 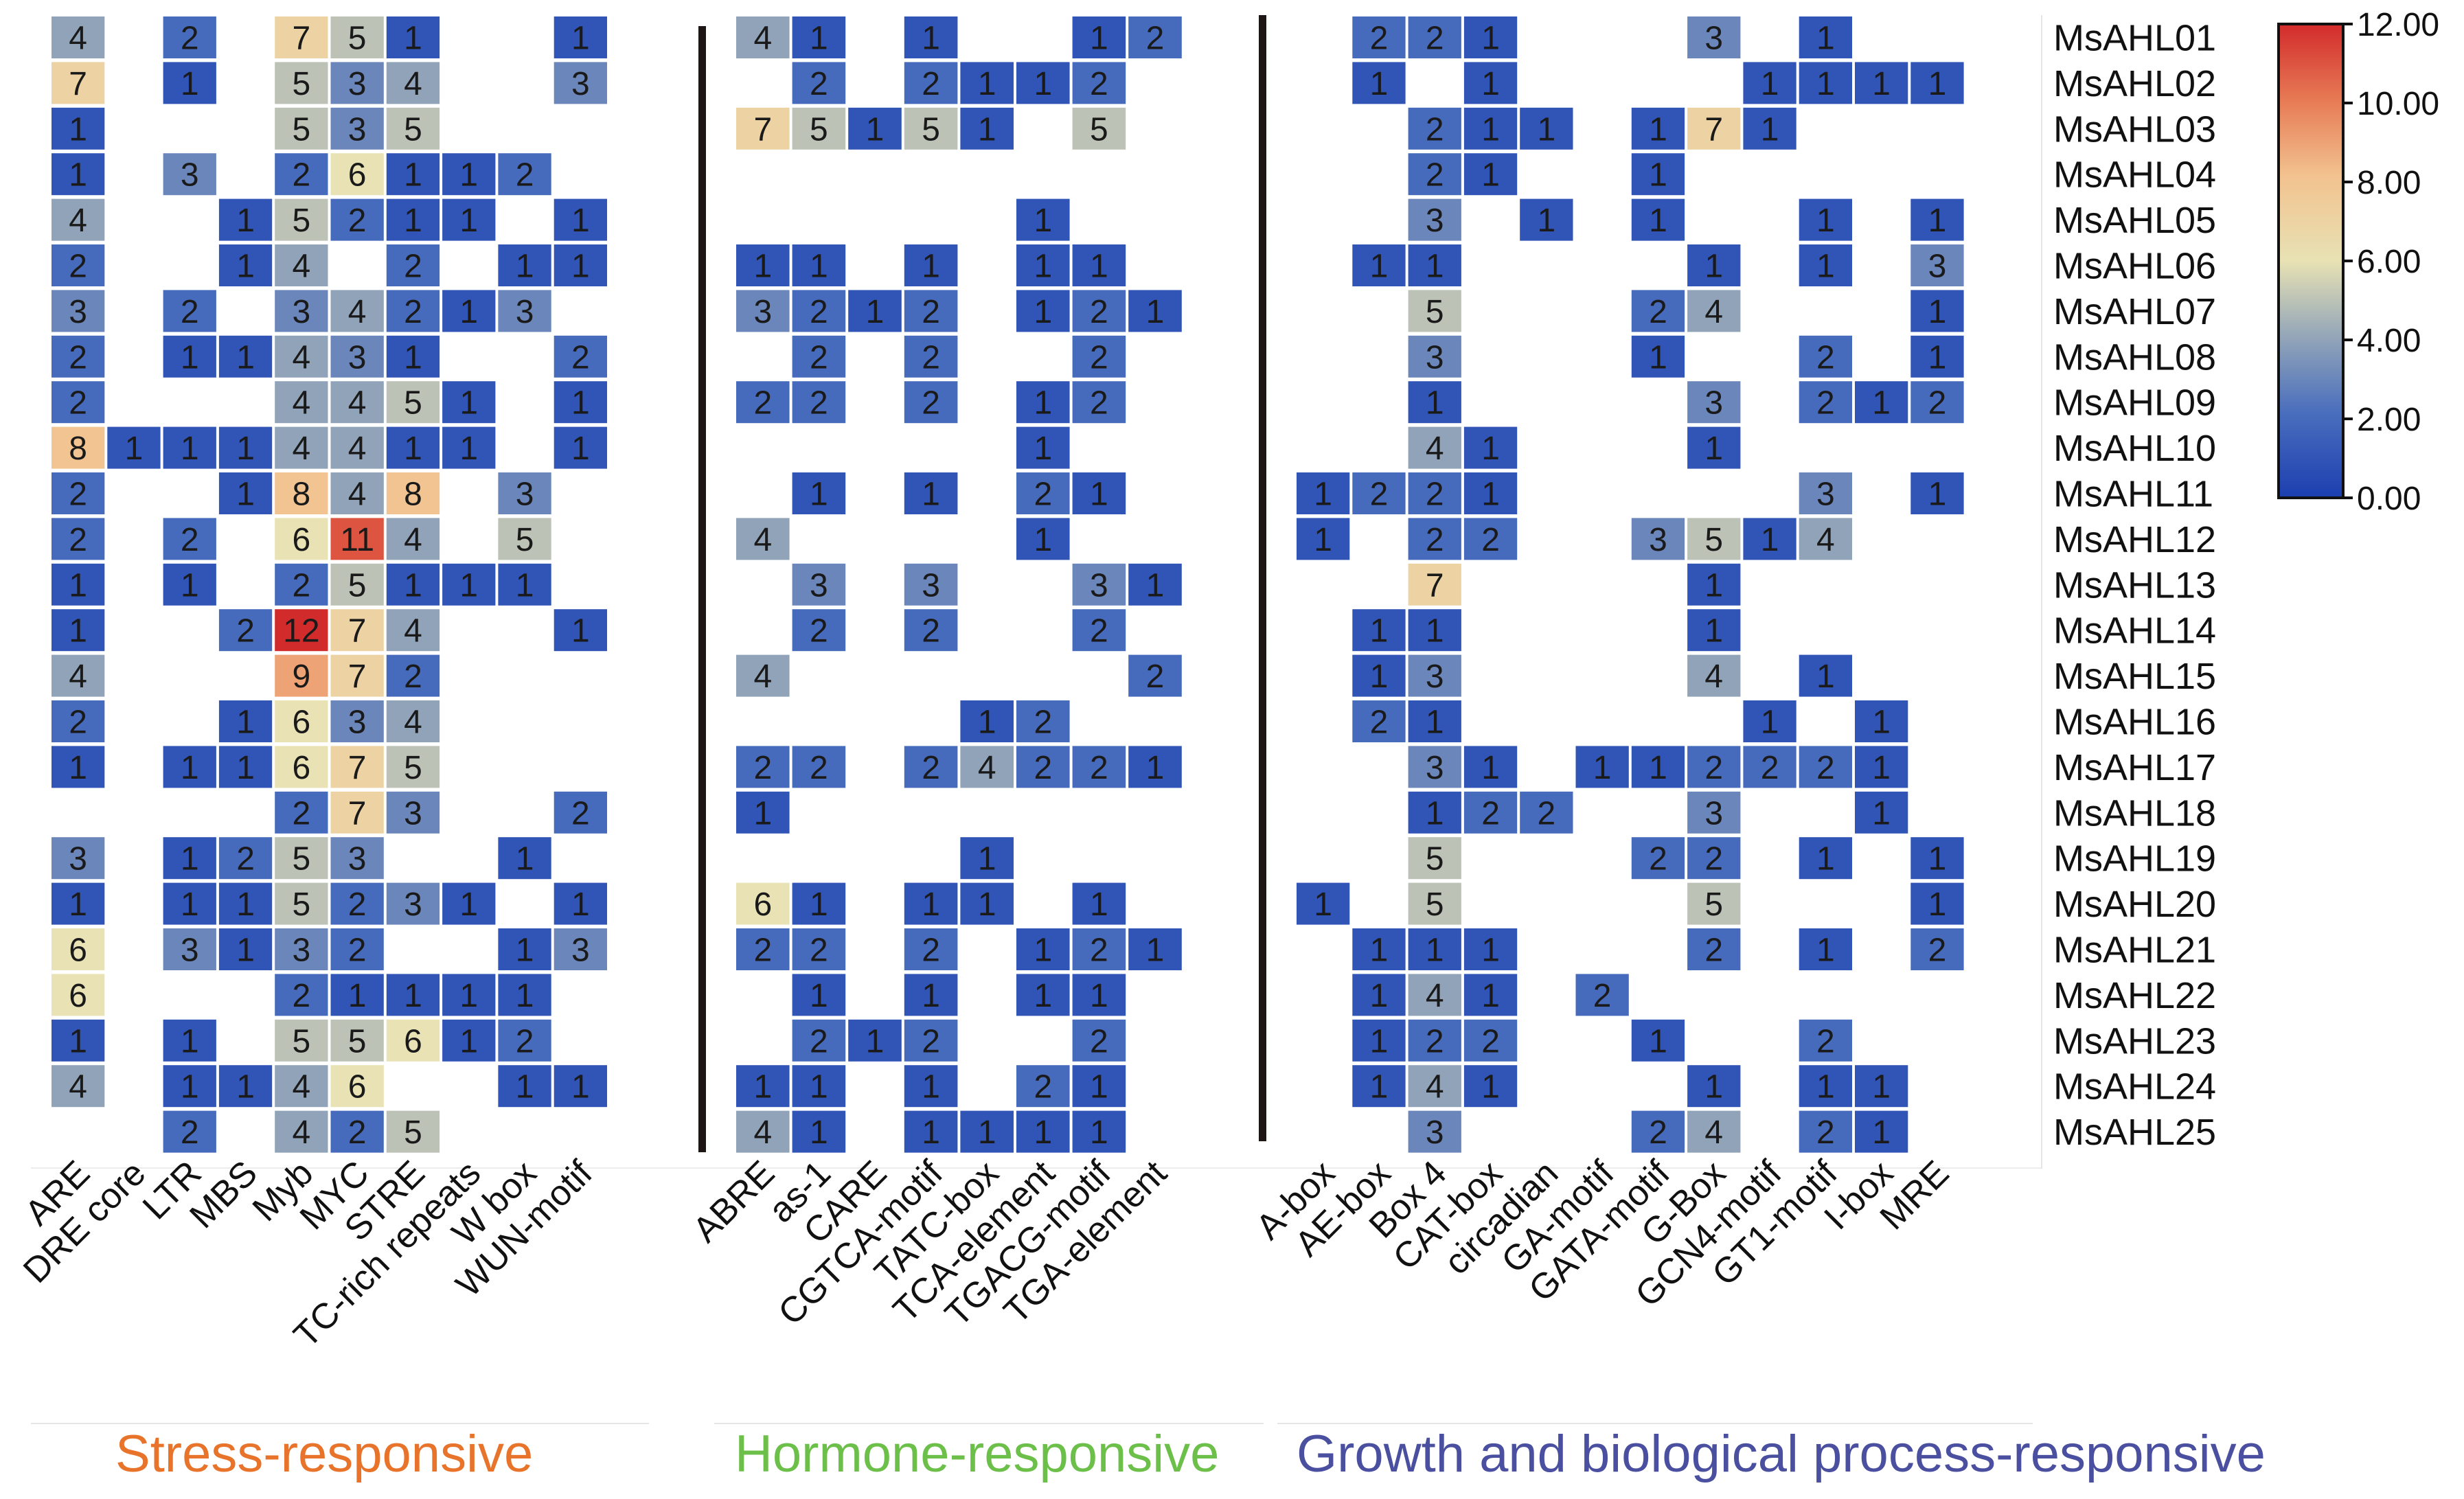 I want to click on plot-right-edge, so click(x=2041, y=592).